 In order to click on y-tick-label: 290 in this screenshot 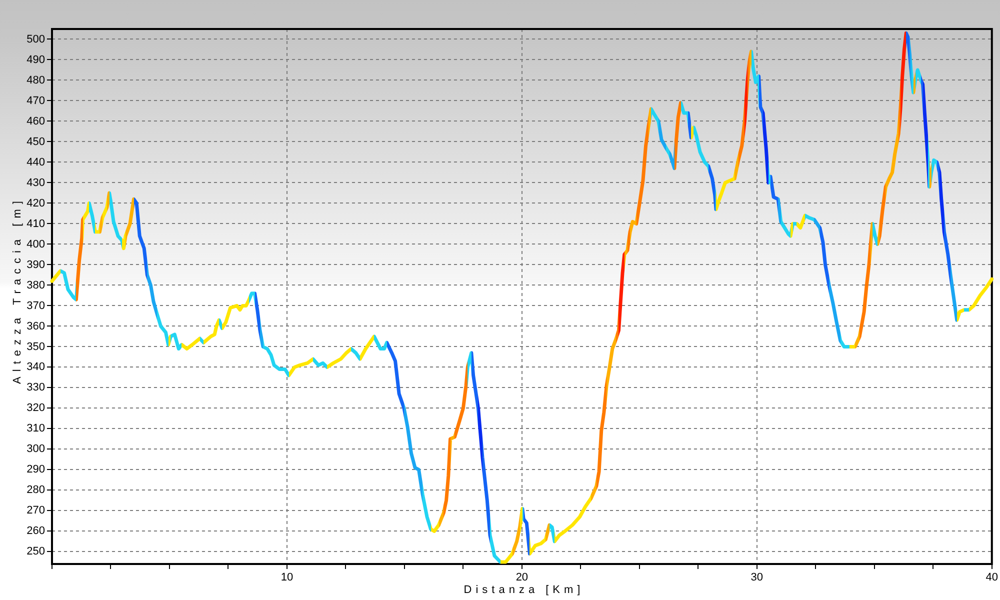, I will do `click(35, 470)`.